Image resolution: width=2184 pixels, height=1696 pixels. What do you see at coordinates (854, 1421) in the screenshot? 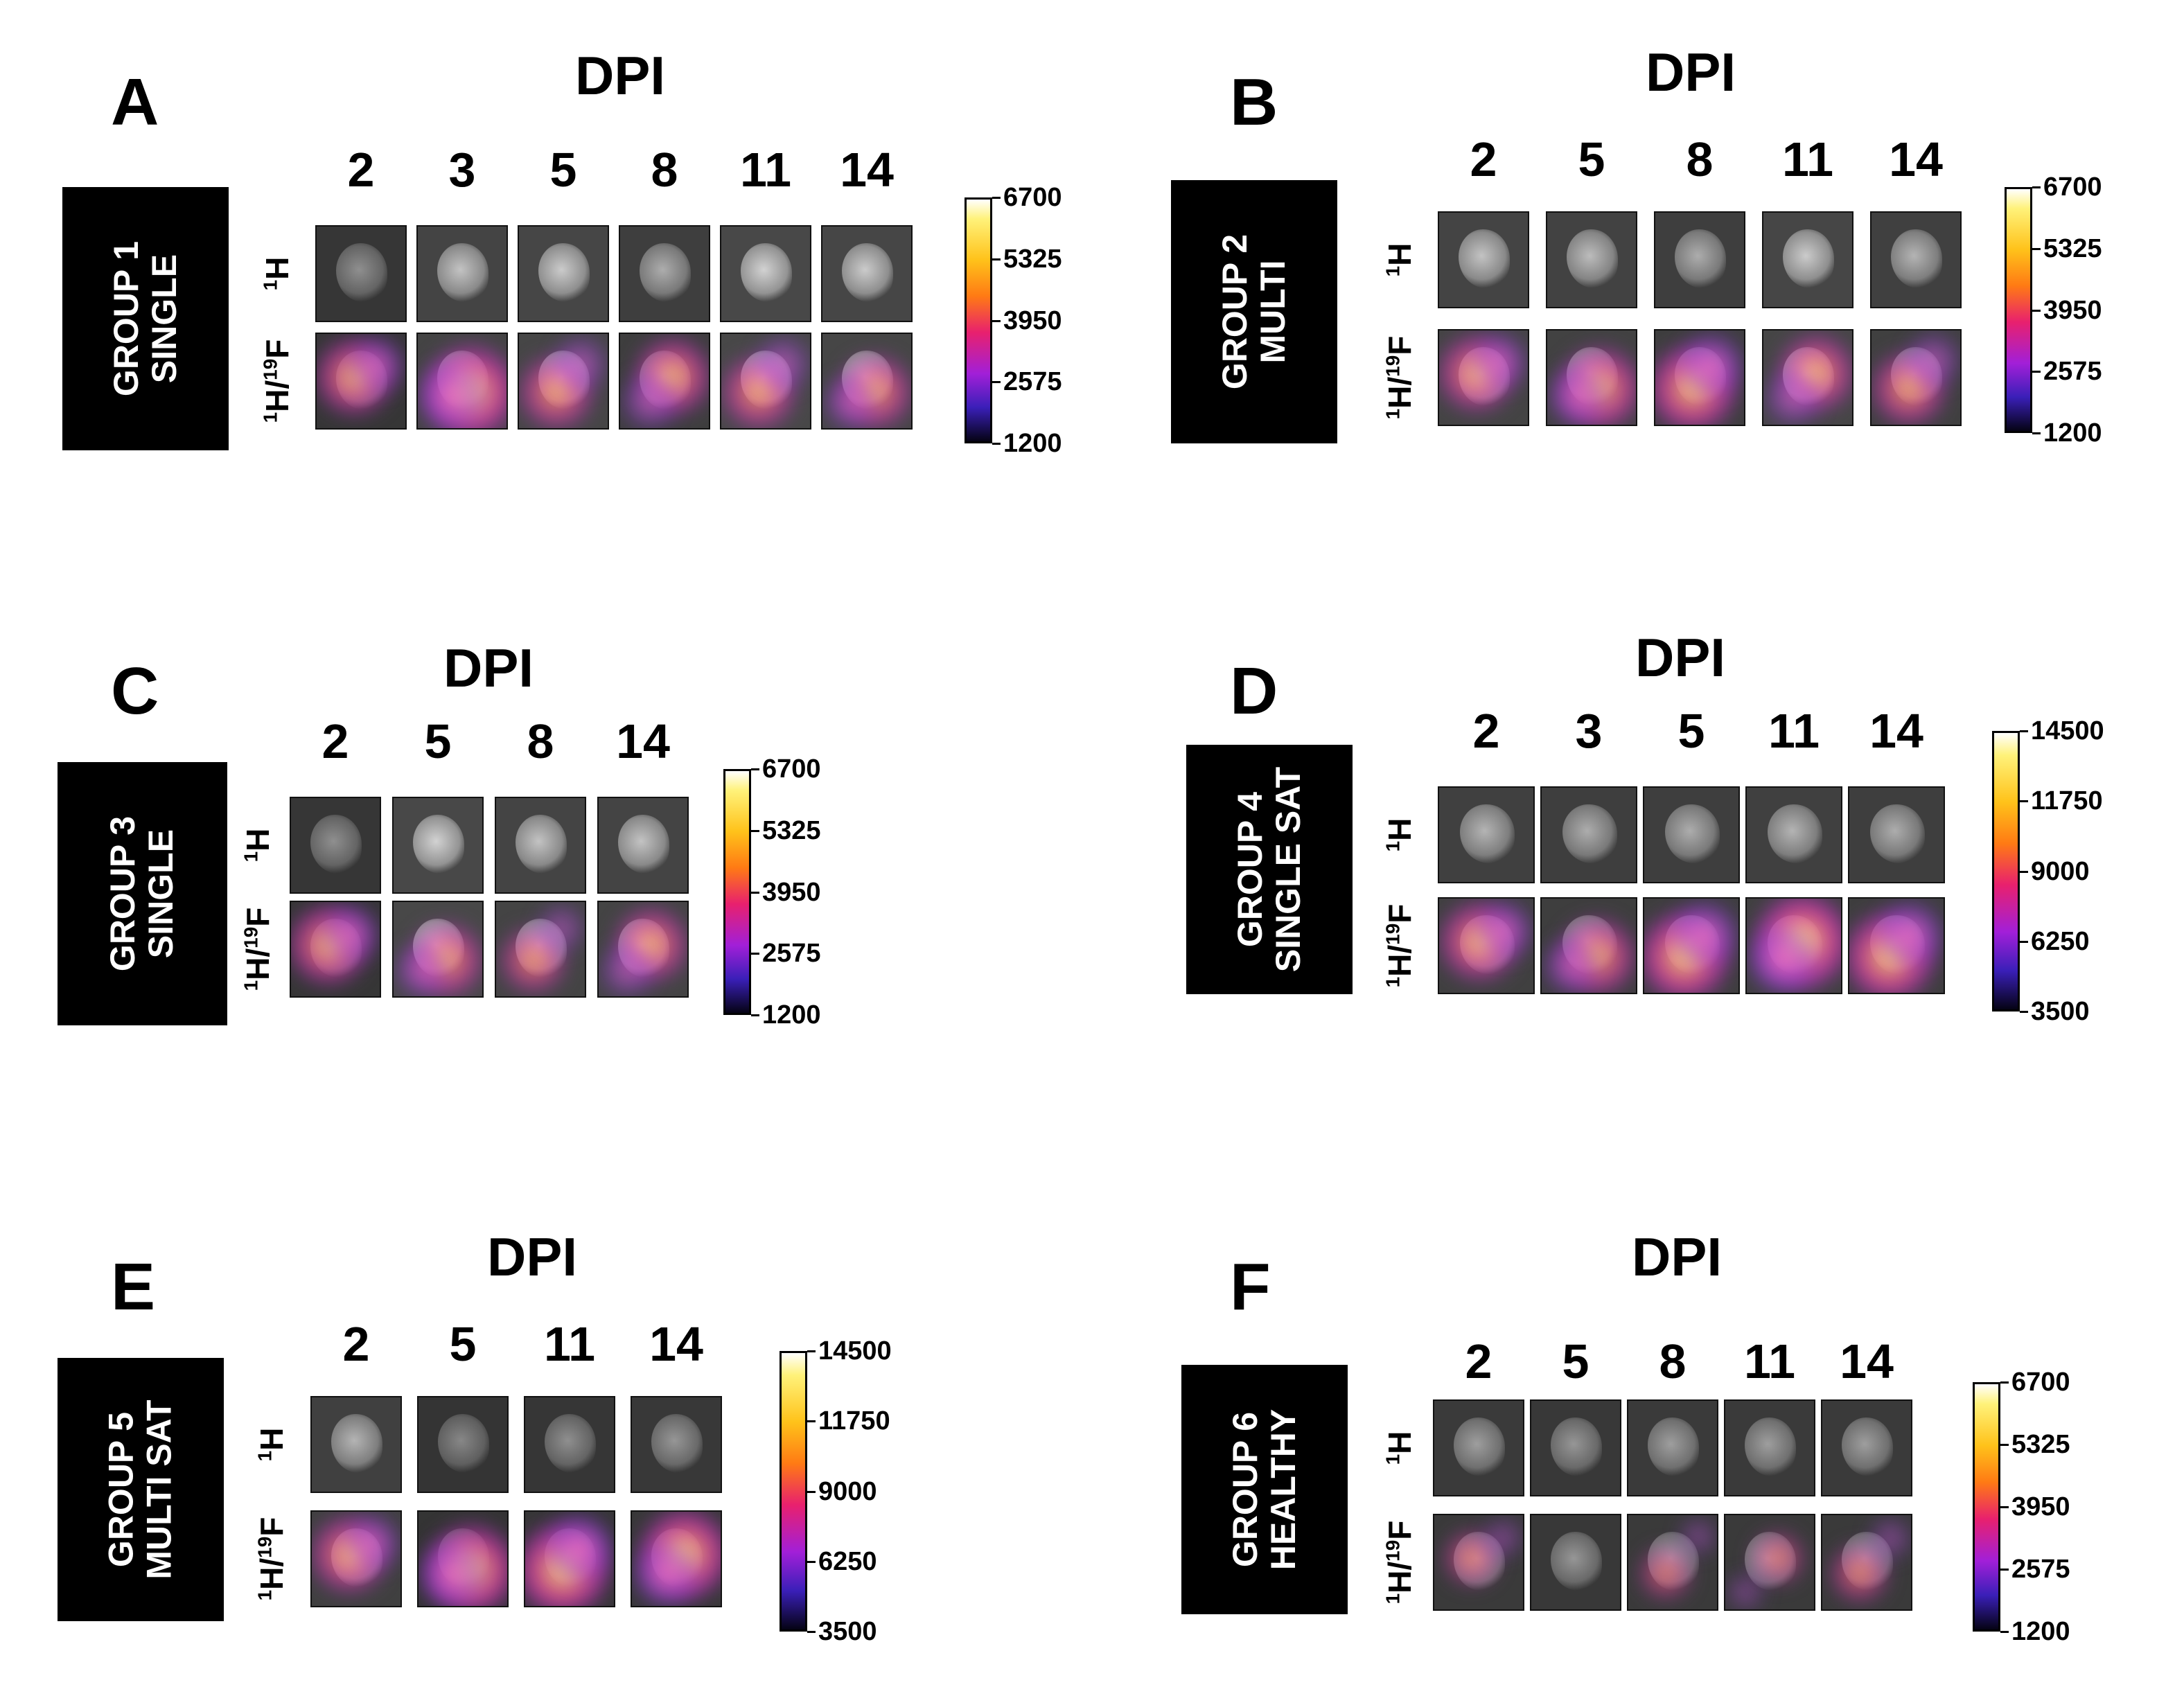
I see `colorbar-tick-label: 11750` at bounding box center [854, 1421].